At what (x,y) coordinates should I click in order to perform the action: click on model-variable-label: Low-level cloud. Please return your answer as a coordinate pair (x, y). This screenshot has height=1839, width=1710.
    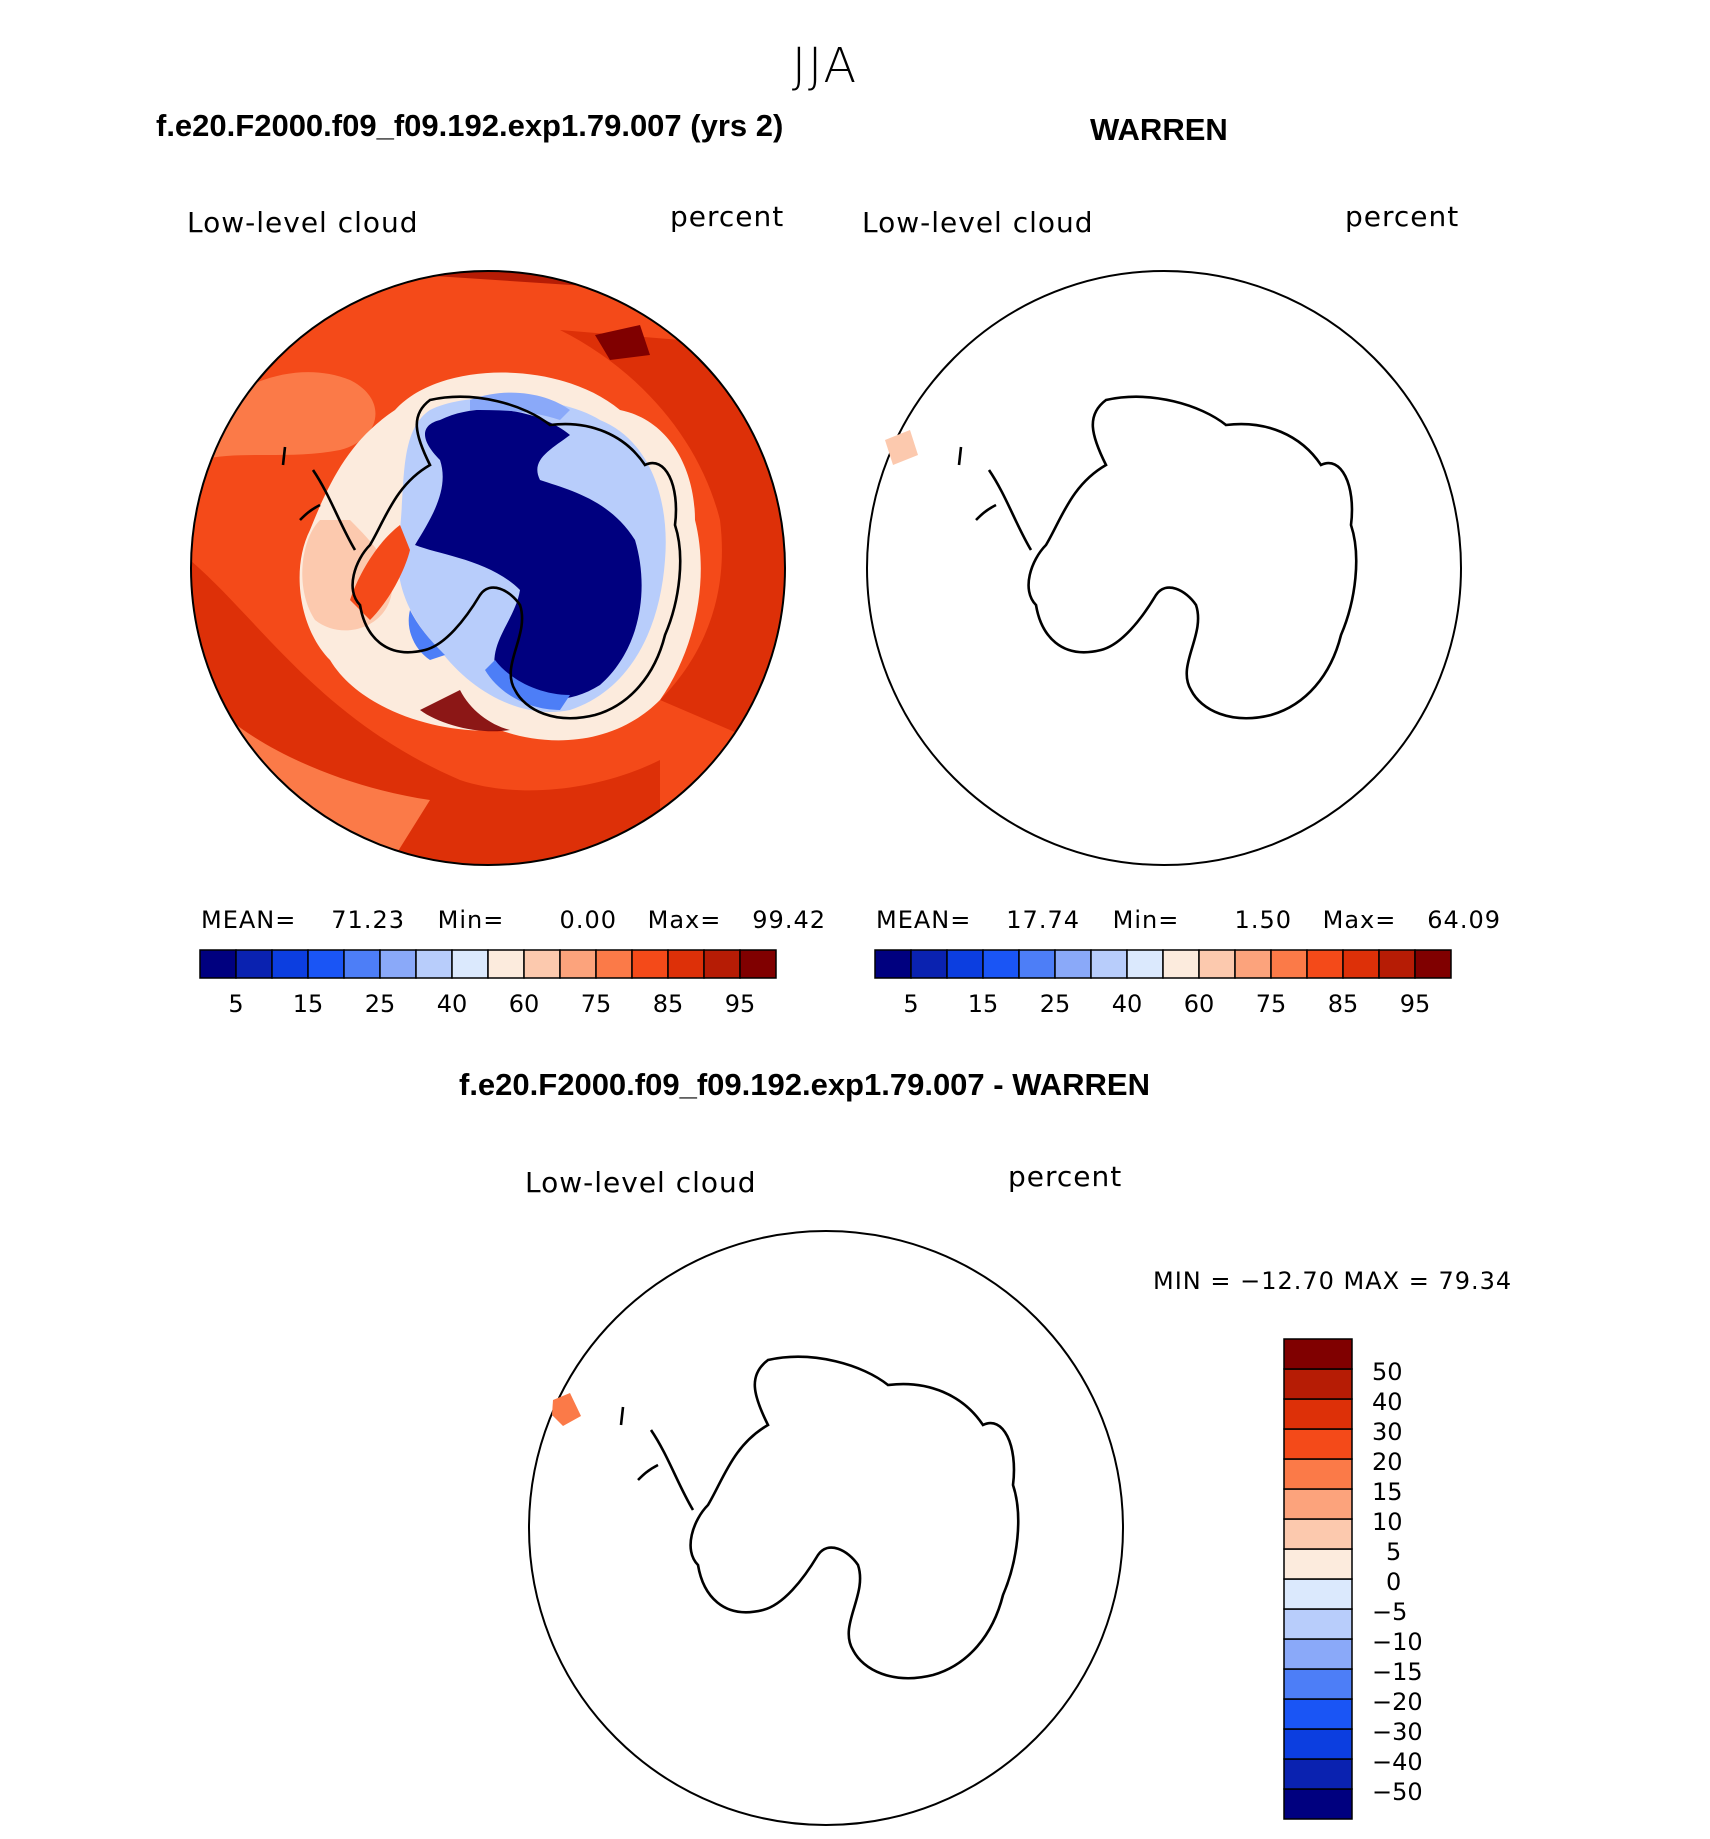
    Looking at the image, I should click on (303, 222).